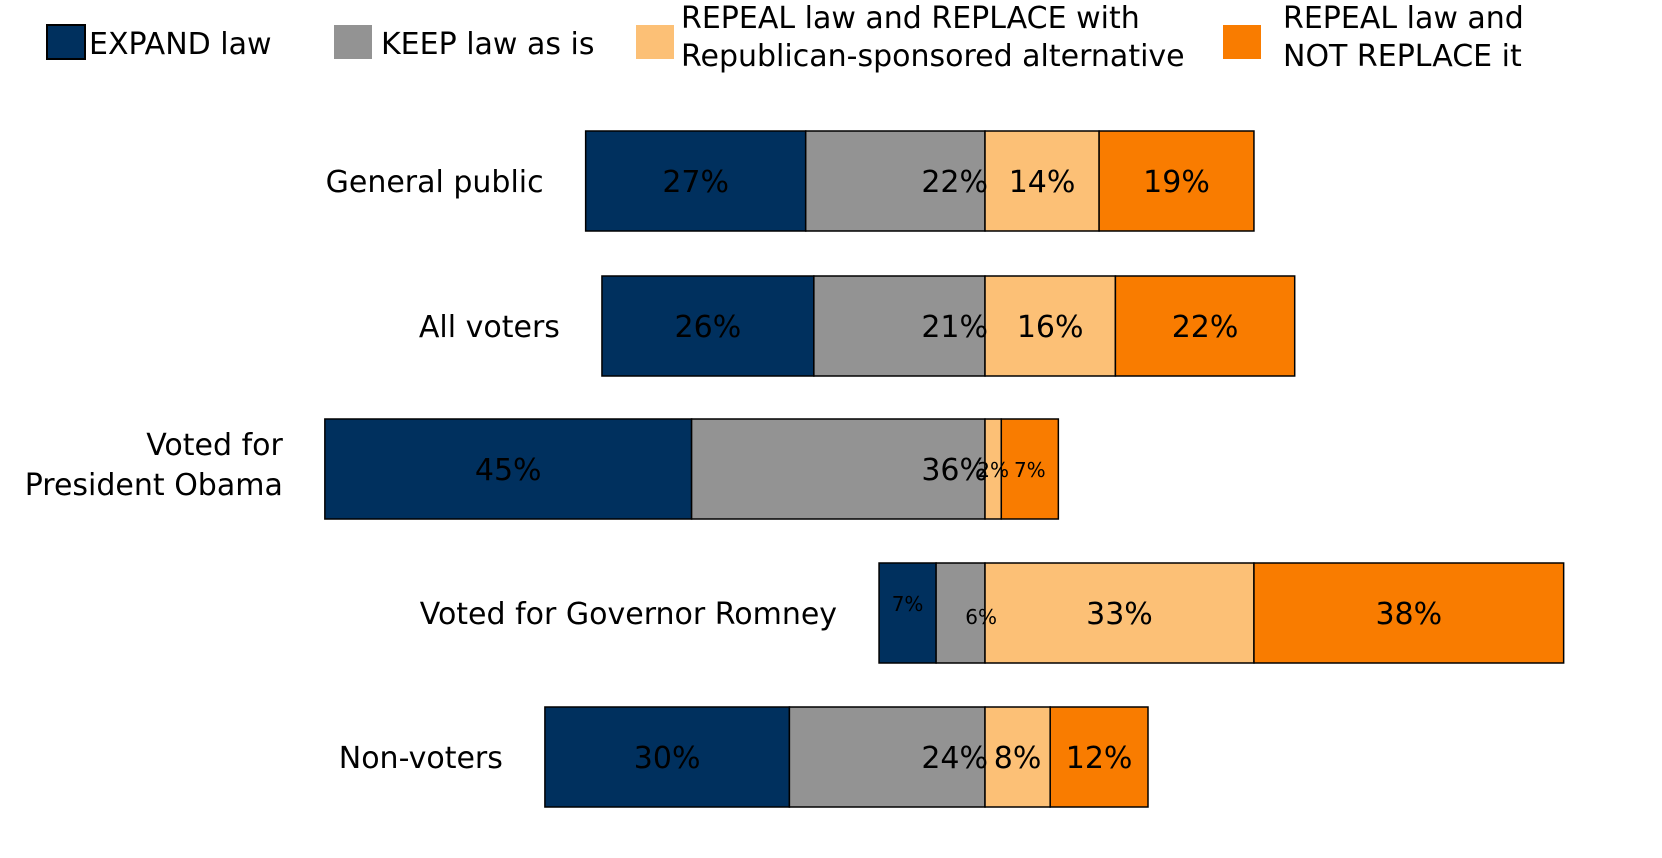 The image size is (1662, 858). I want to click on data-label-general-public-repeal-law-and: 19%, so click(1176, 182).